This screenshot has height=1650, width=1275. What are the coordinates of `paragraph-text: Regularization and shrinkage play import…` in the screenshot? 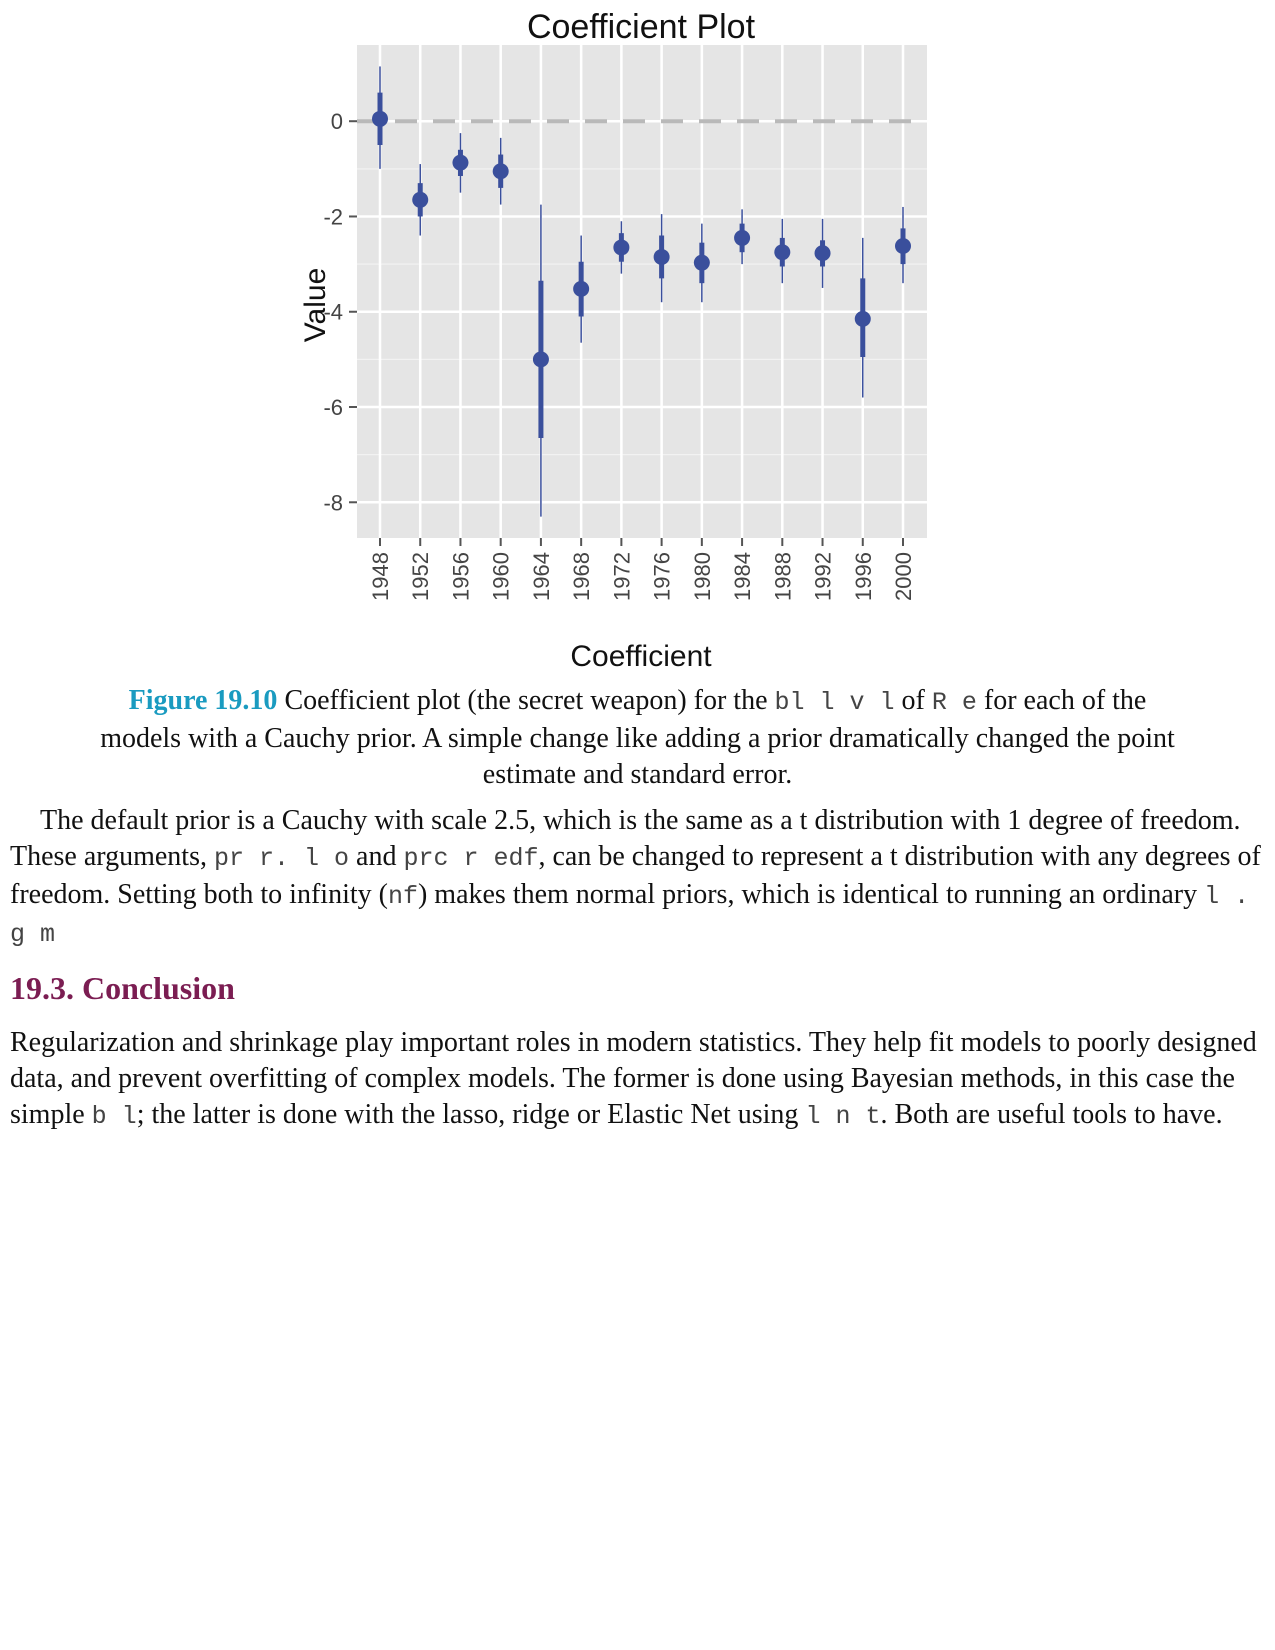 It's located at (633, 1078).